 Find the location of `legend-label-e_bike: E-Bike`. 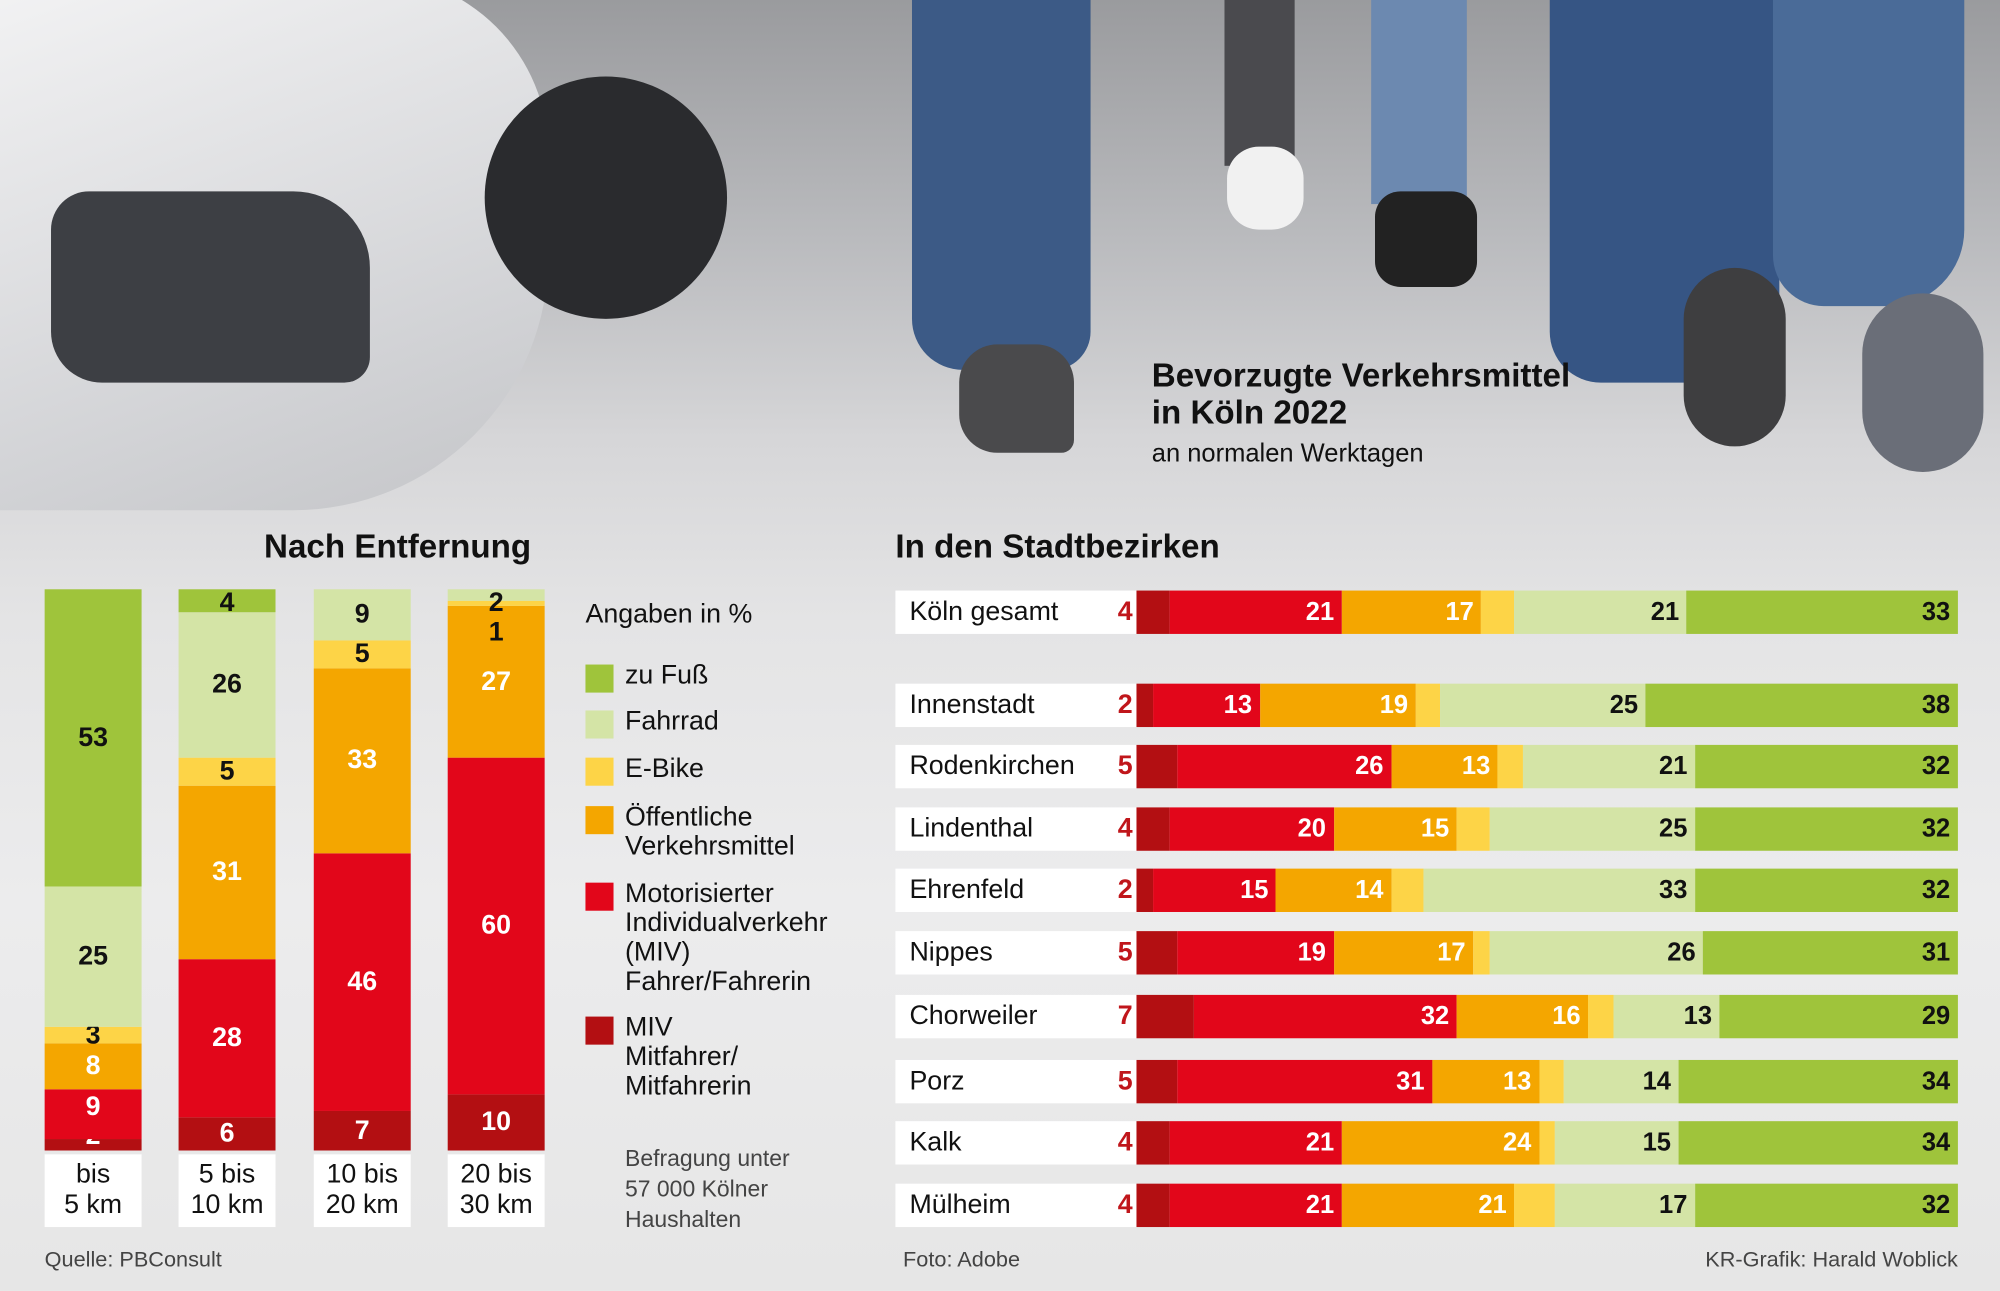

legend-label-e_bike: E-Bike is located at coordinates (664, 768).